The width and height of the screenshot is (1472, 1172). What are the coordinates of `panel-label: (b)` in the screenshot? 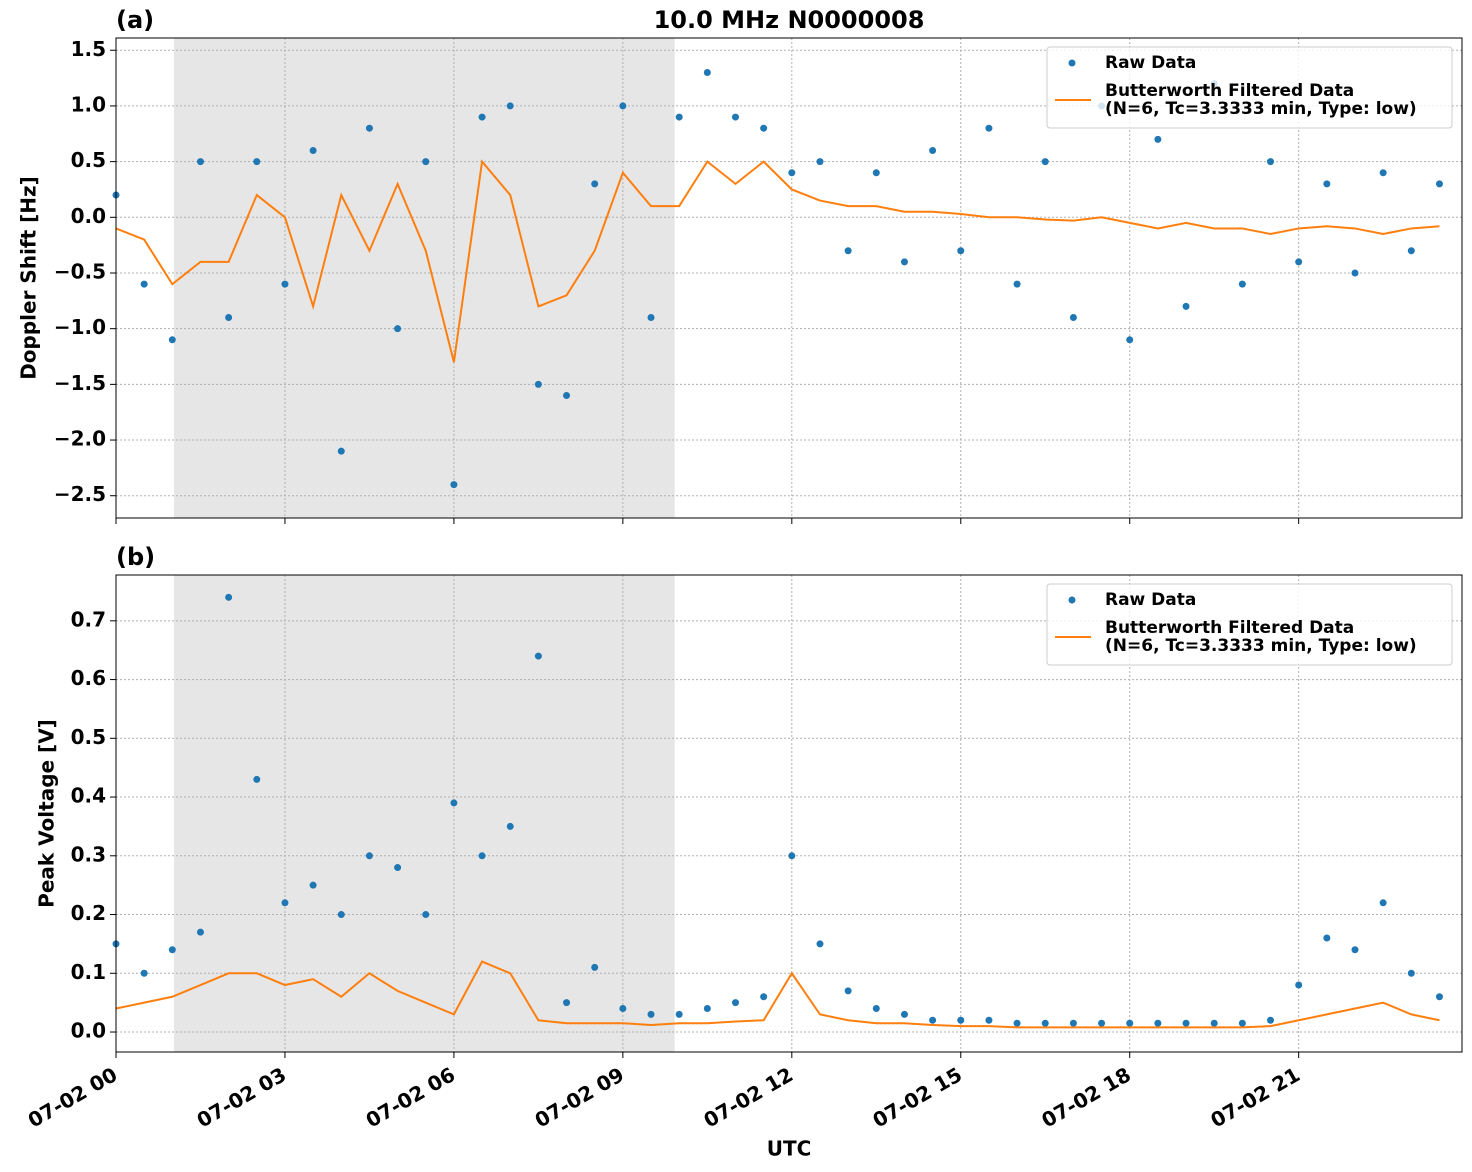 It's located at (135, 557).